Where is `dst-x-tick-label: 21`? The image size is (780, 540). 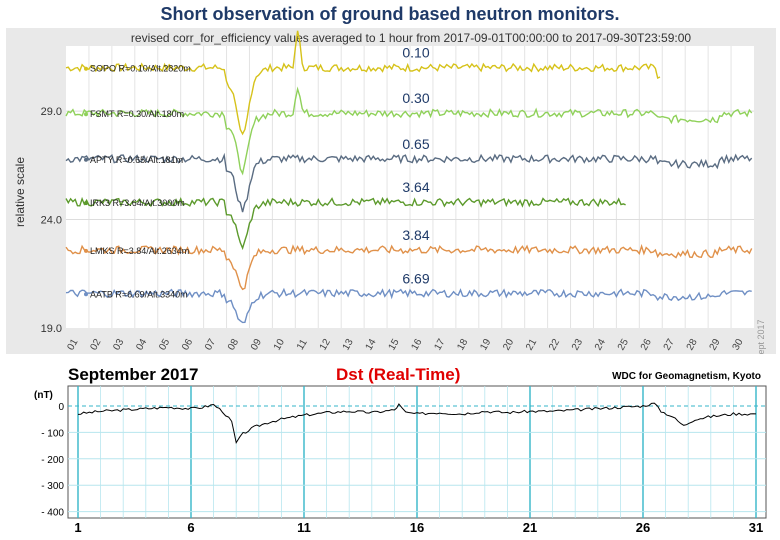 dst-x-tick-label: 21 is located at coordinates (530, 527).